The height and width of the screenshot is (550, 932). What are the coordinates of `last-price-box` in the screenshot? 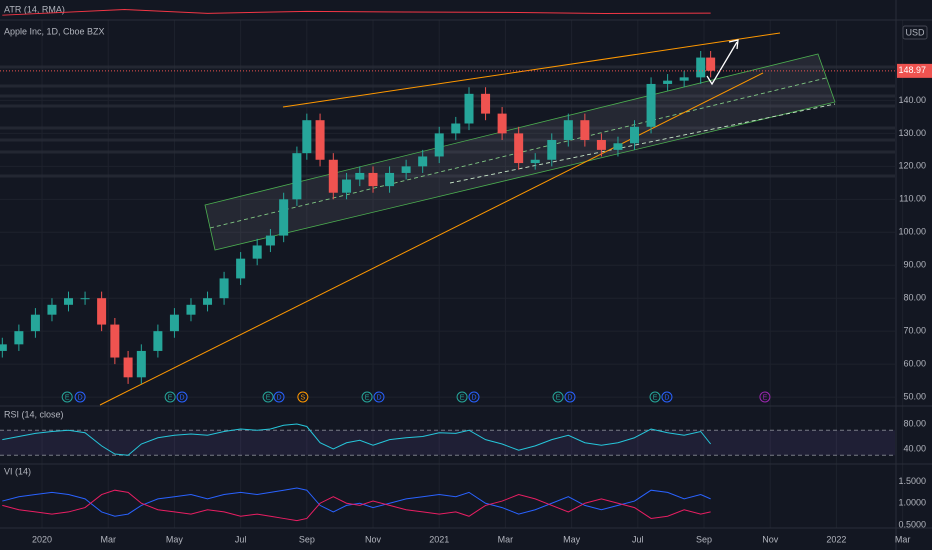 It's located at (914, 70).